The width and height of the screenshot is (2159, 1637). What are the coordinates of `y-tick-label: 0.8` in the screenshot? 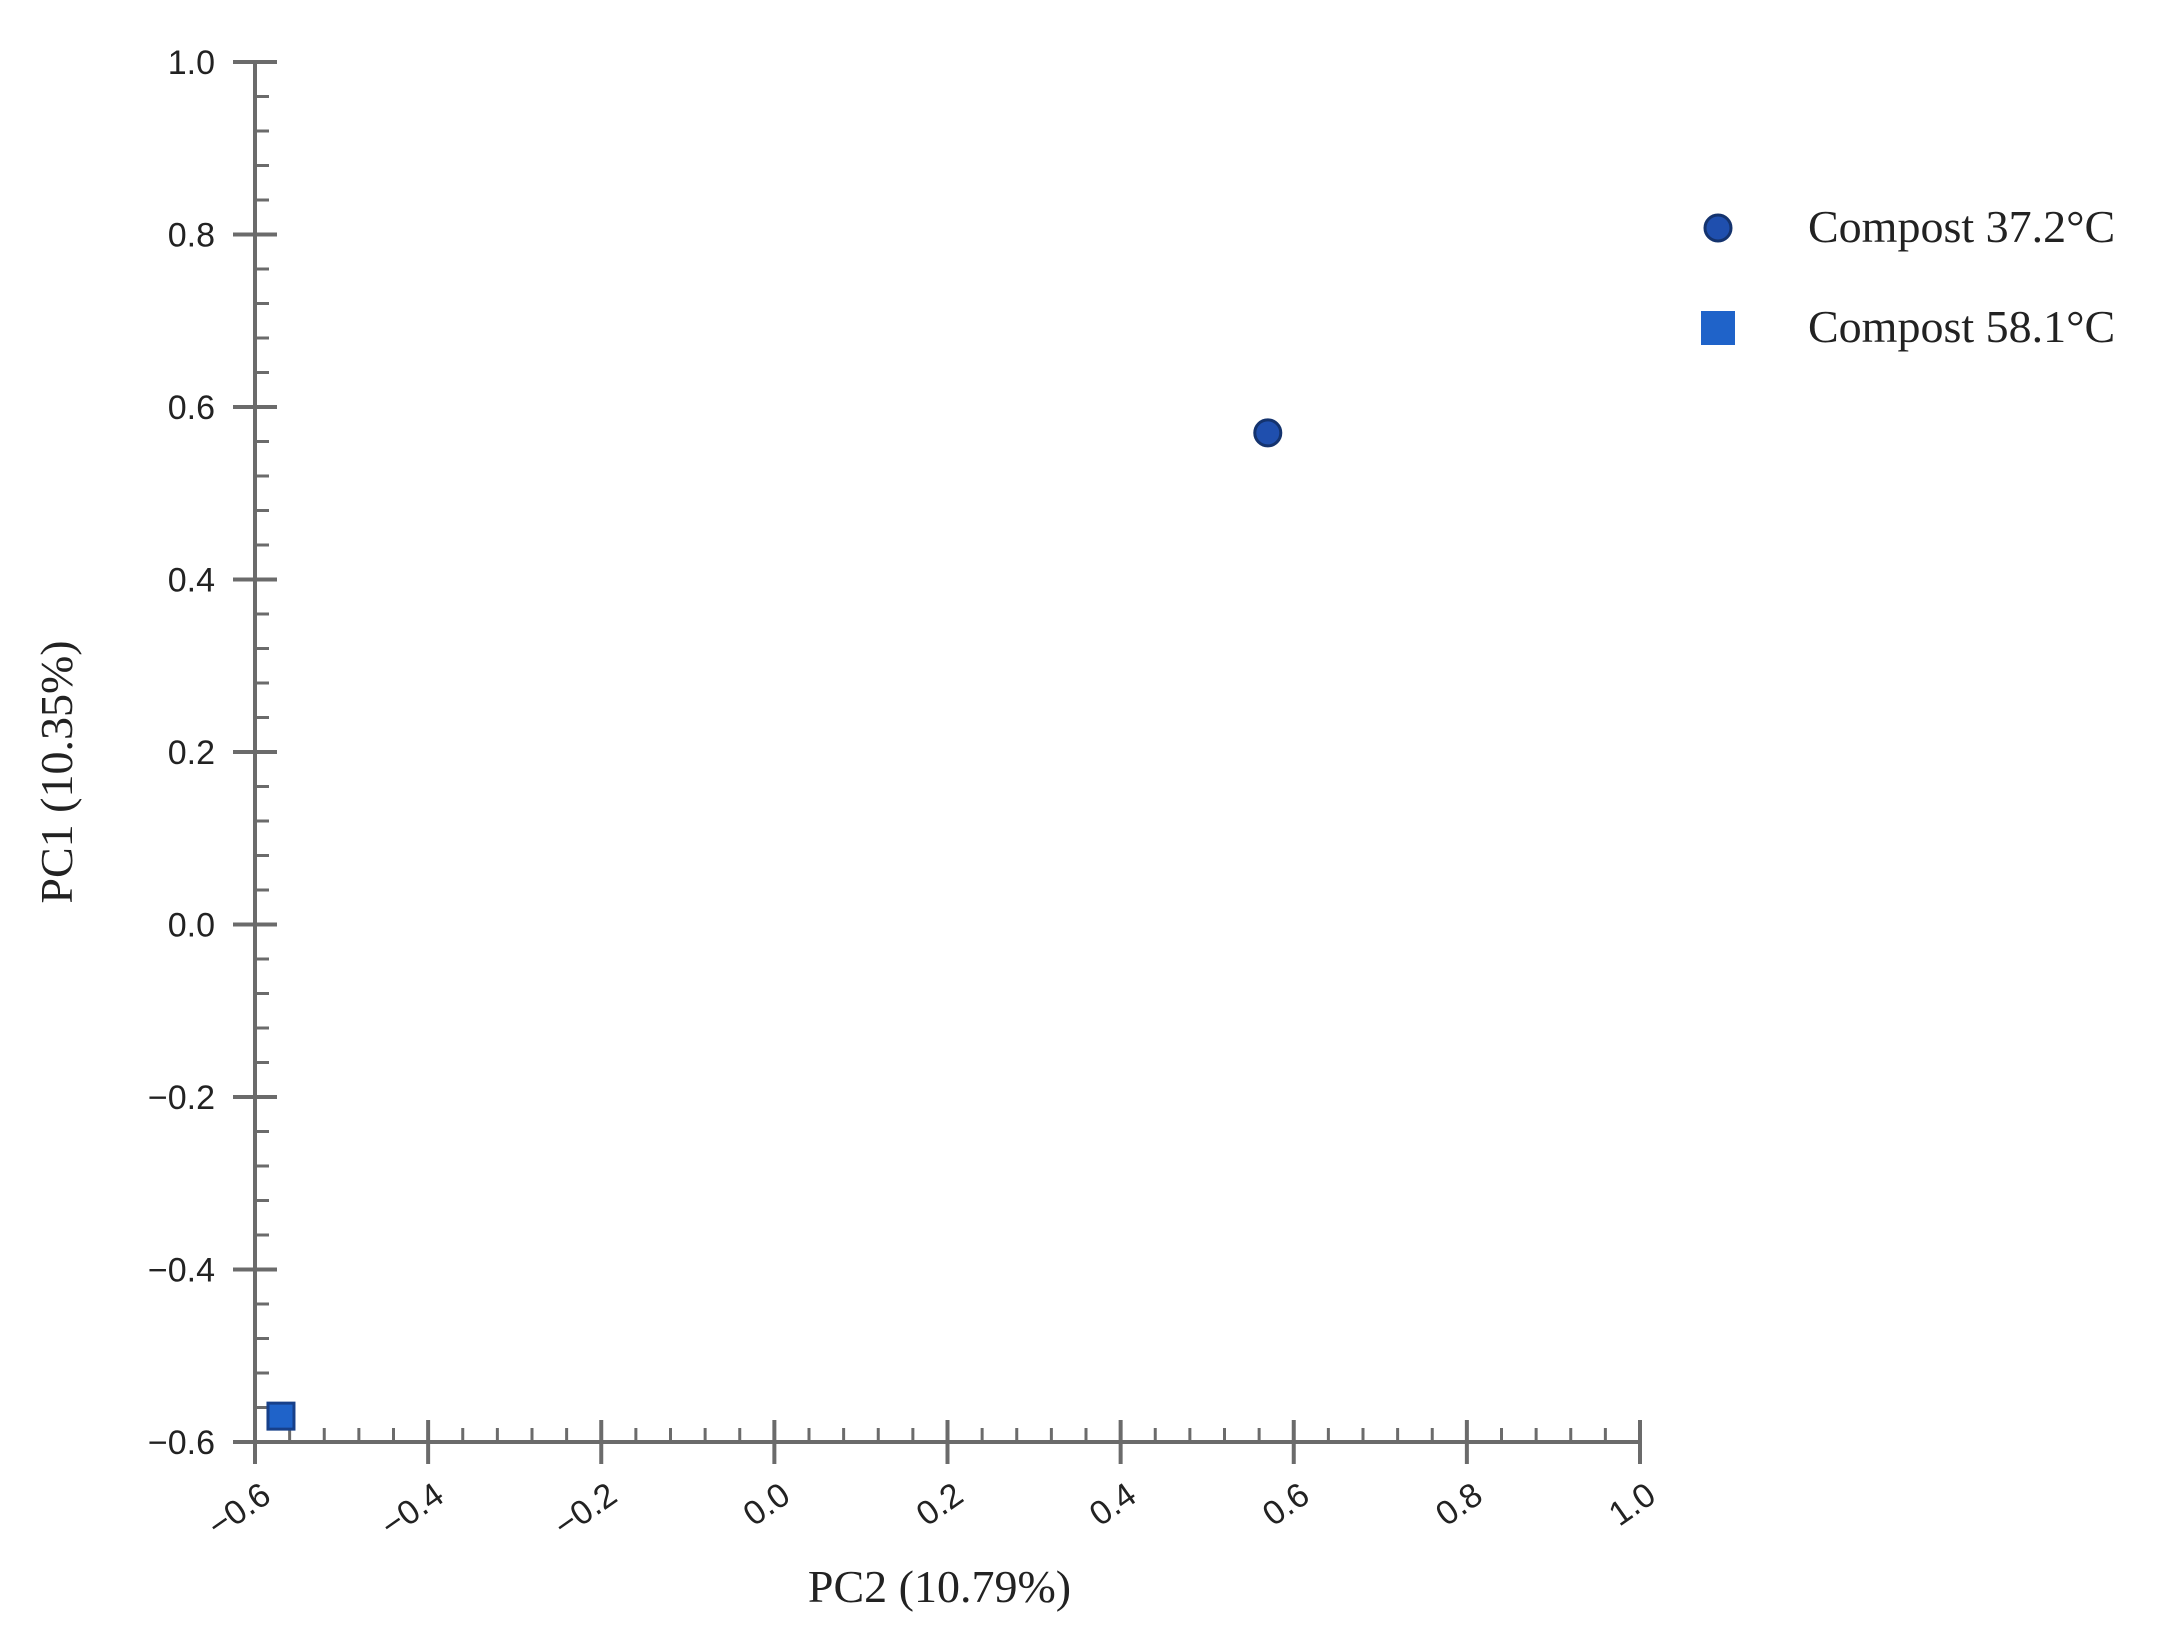 It's located at (191, 236).